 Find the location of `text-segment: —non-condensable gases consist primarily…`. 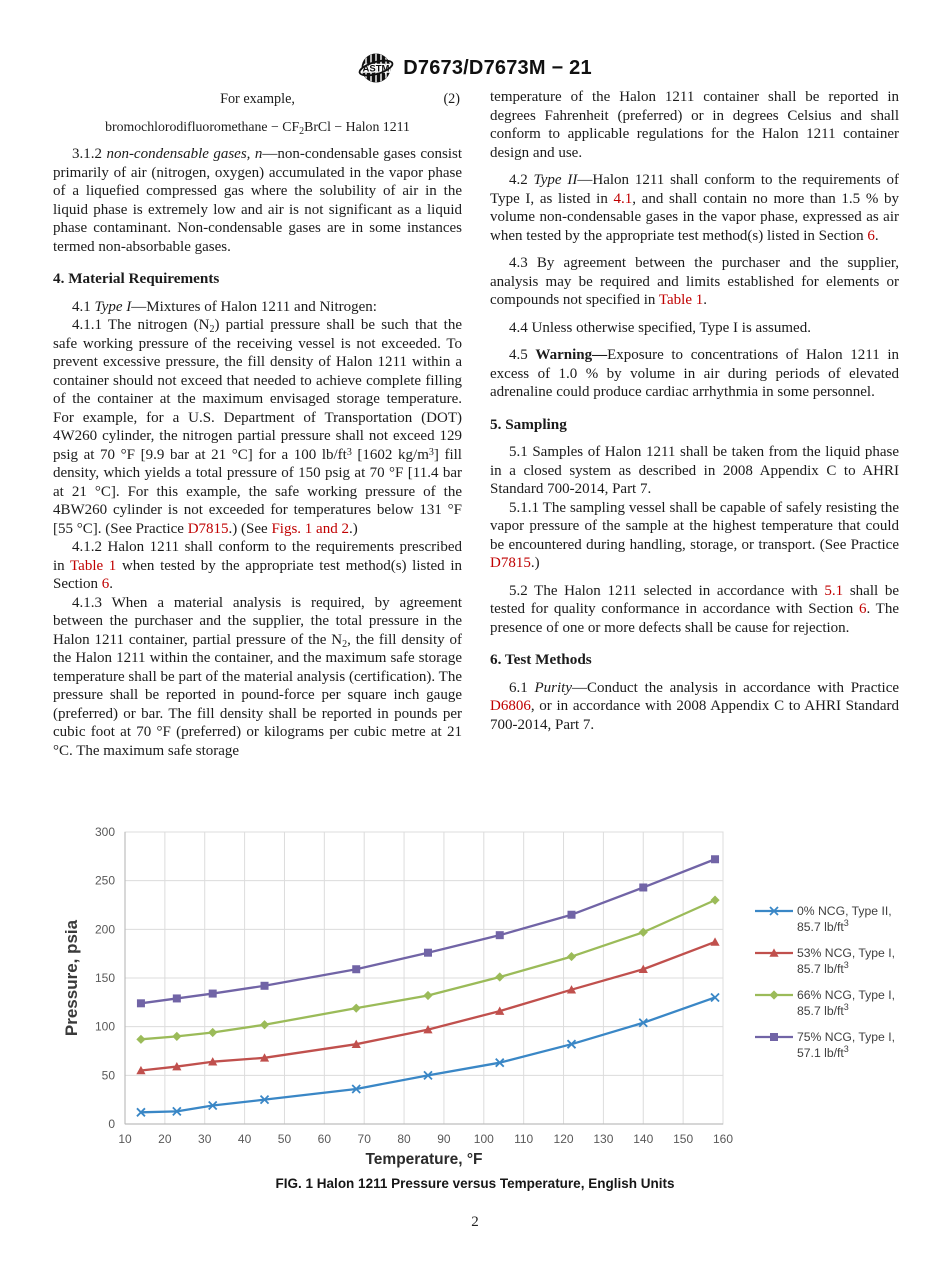

text-segment: —non-condensable gases consist primarily… is located at coordinates (258, 200).